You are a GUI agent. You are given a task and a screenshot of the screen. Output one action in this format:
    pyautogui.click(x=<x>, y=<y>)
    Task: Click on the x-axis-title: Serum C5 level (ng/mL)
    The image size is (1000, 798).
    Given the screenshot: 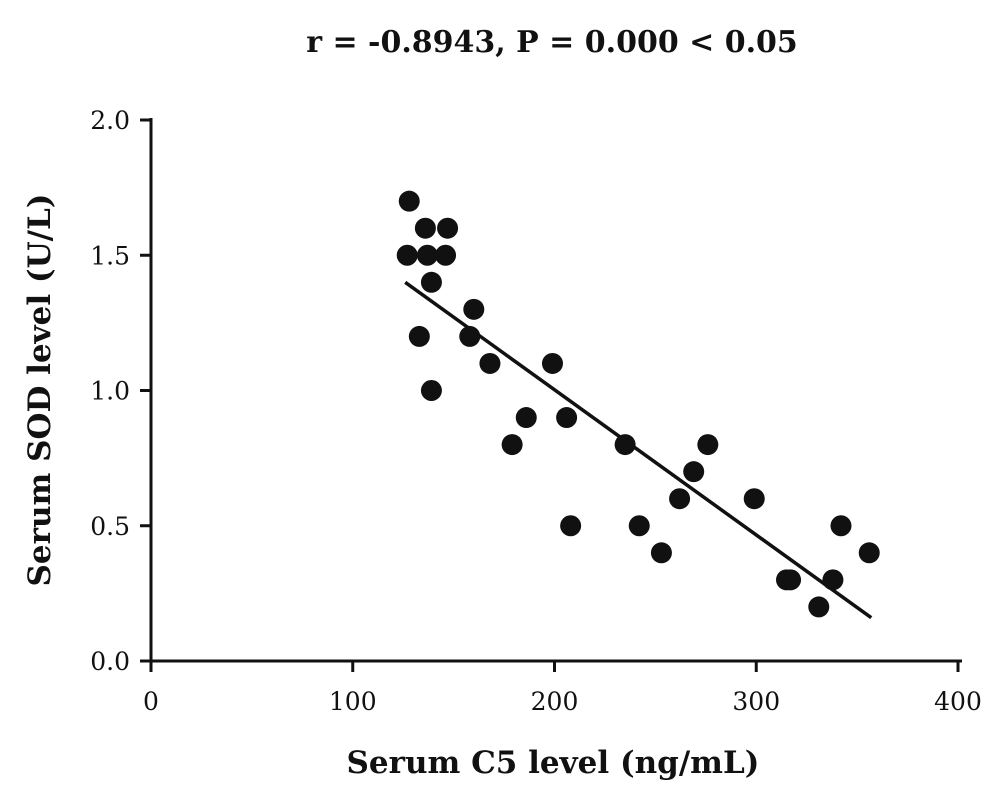 What is the action you would take?
    pyautogui.click(x=553, y=763)
    